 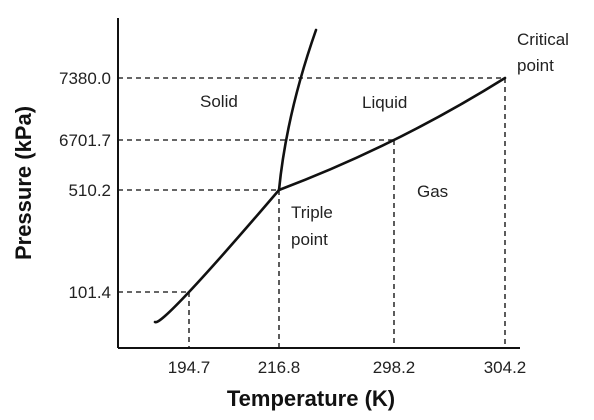 I want to click on y-tick-label-510: 510.2, so click(x=89, y=190).